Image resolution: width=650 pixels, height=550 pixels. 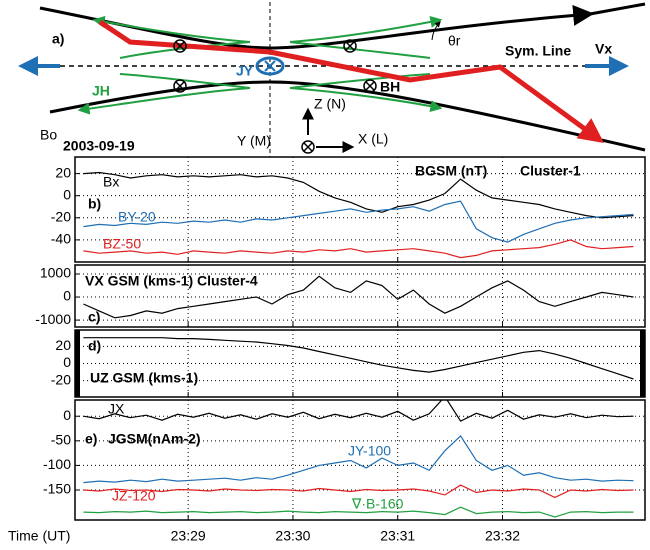 What do you see at coordinates (58, 39) in the screenshot?
I see `panel-label: a)` at bounding box center [58, 39].